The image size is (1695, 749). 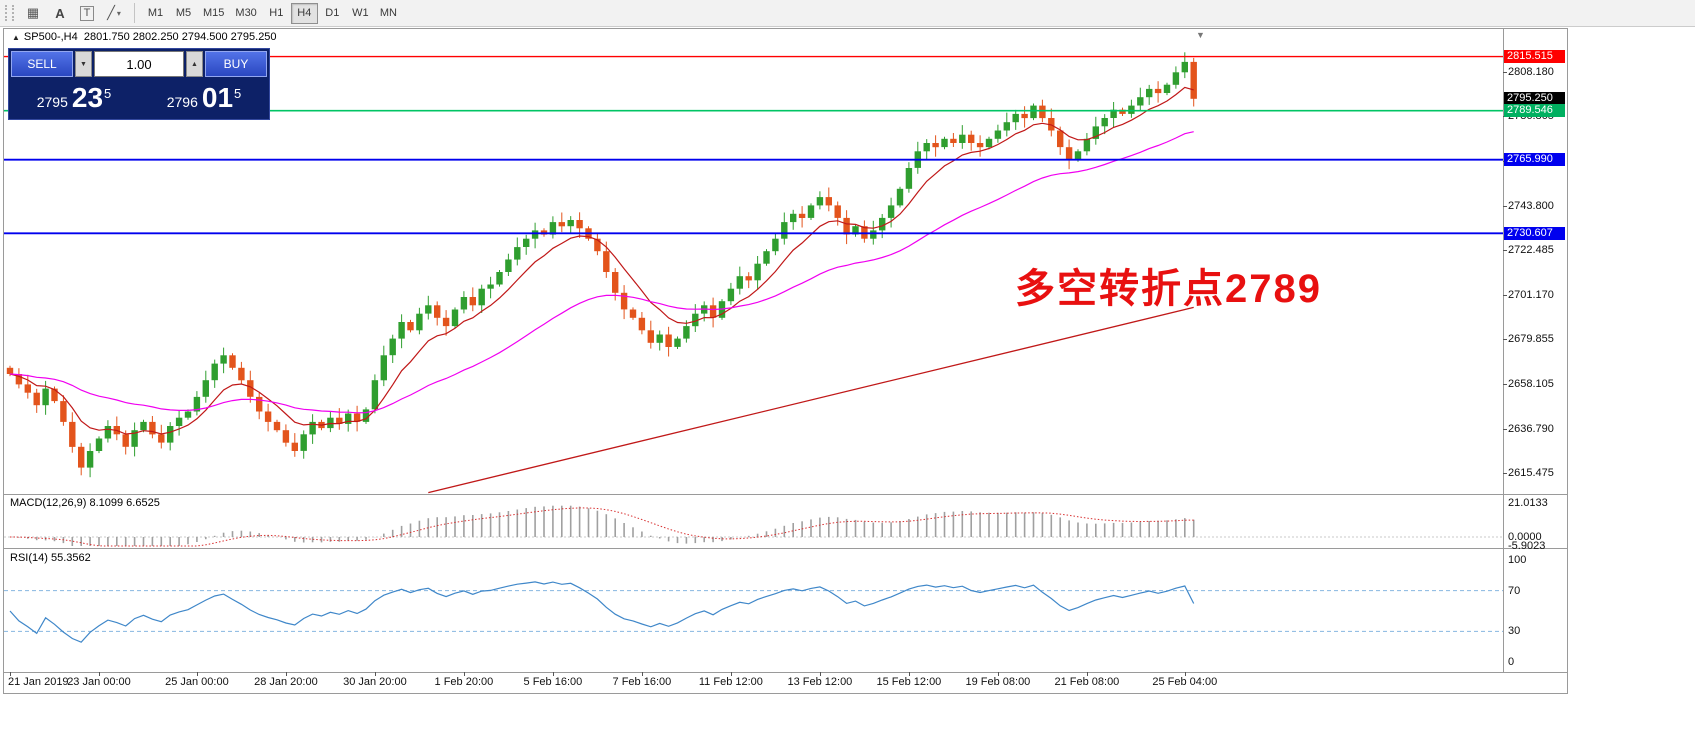 I want to click on toolbar-separator, so click(x=134, y=13).